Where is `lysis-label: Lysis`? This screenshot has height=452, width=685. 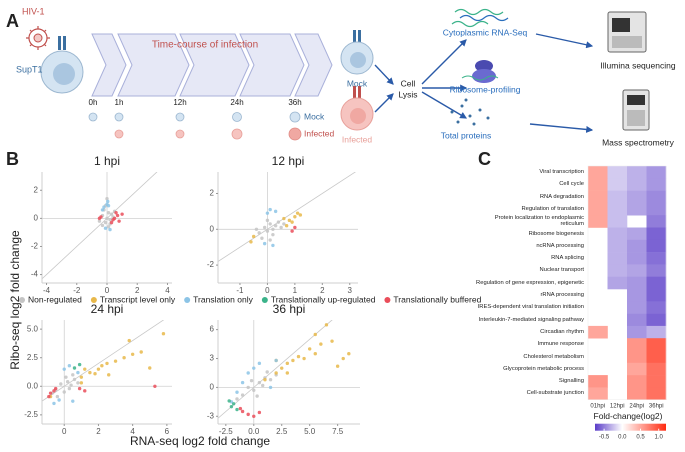
lysis-label: Lysis is located at coordinates (407, 94).